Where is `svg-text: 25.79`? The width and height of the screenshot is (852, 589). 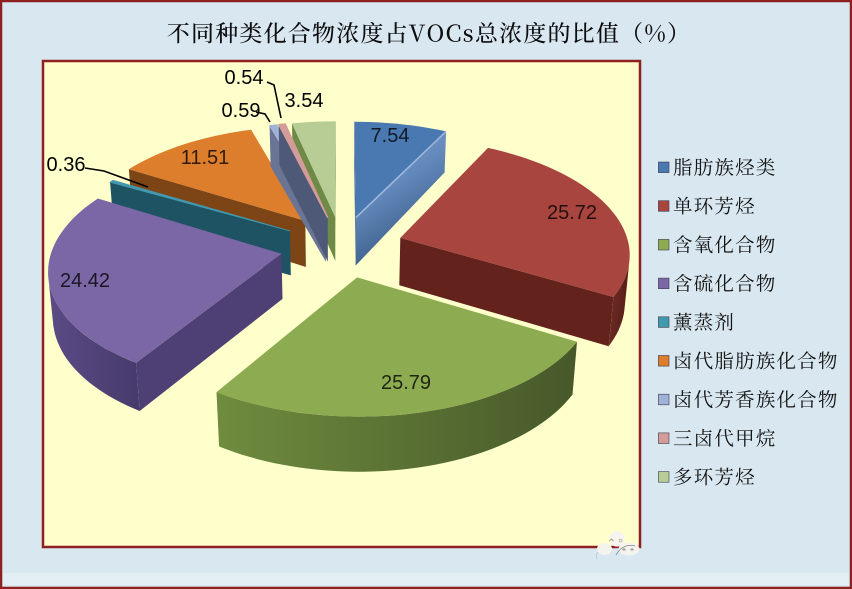
svg-text: 25.79 is located at coordinates (406, 383).